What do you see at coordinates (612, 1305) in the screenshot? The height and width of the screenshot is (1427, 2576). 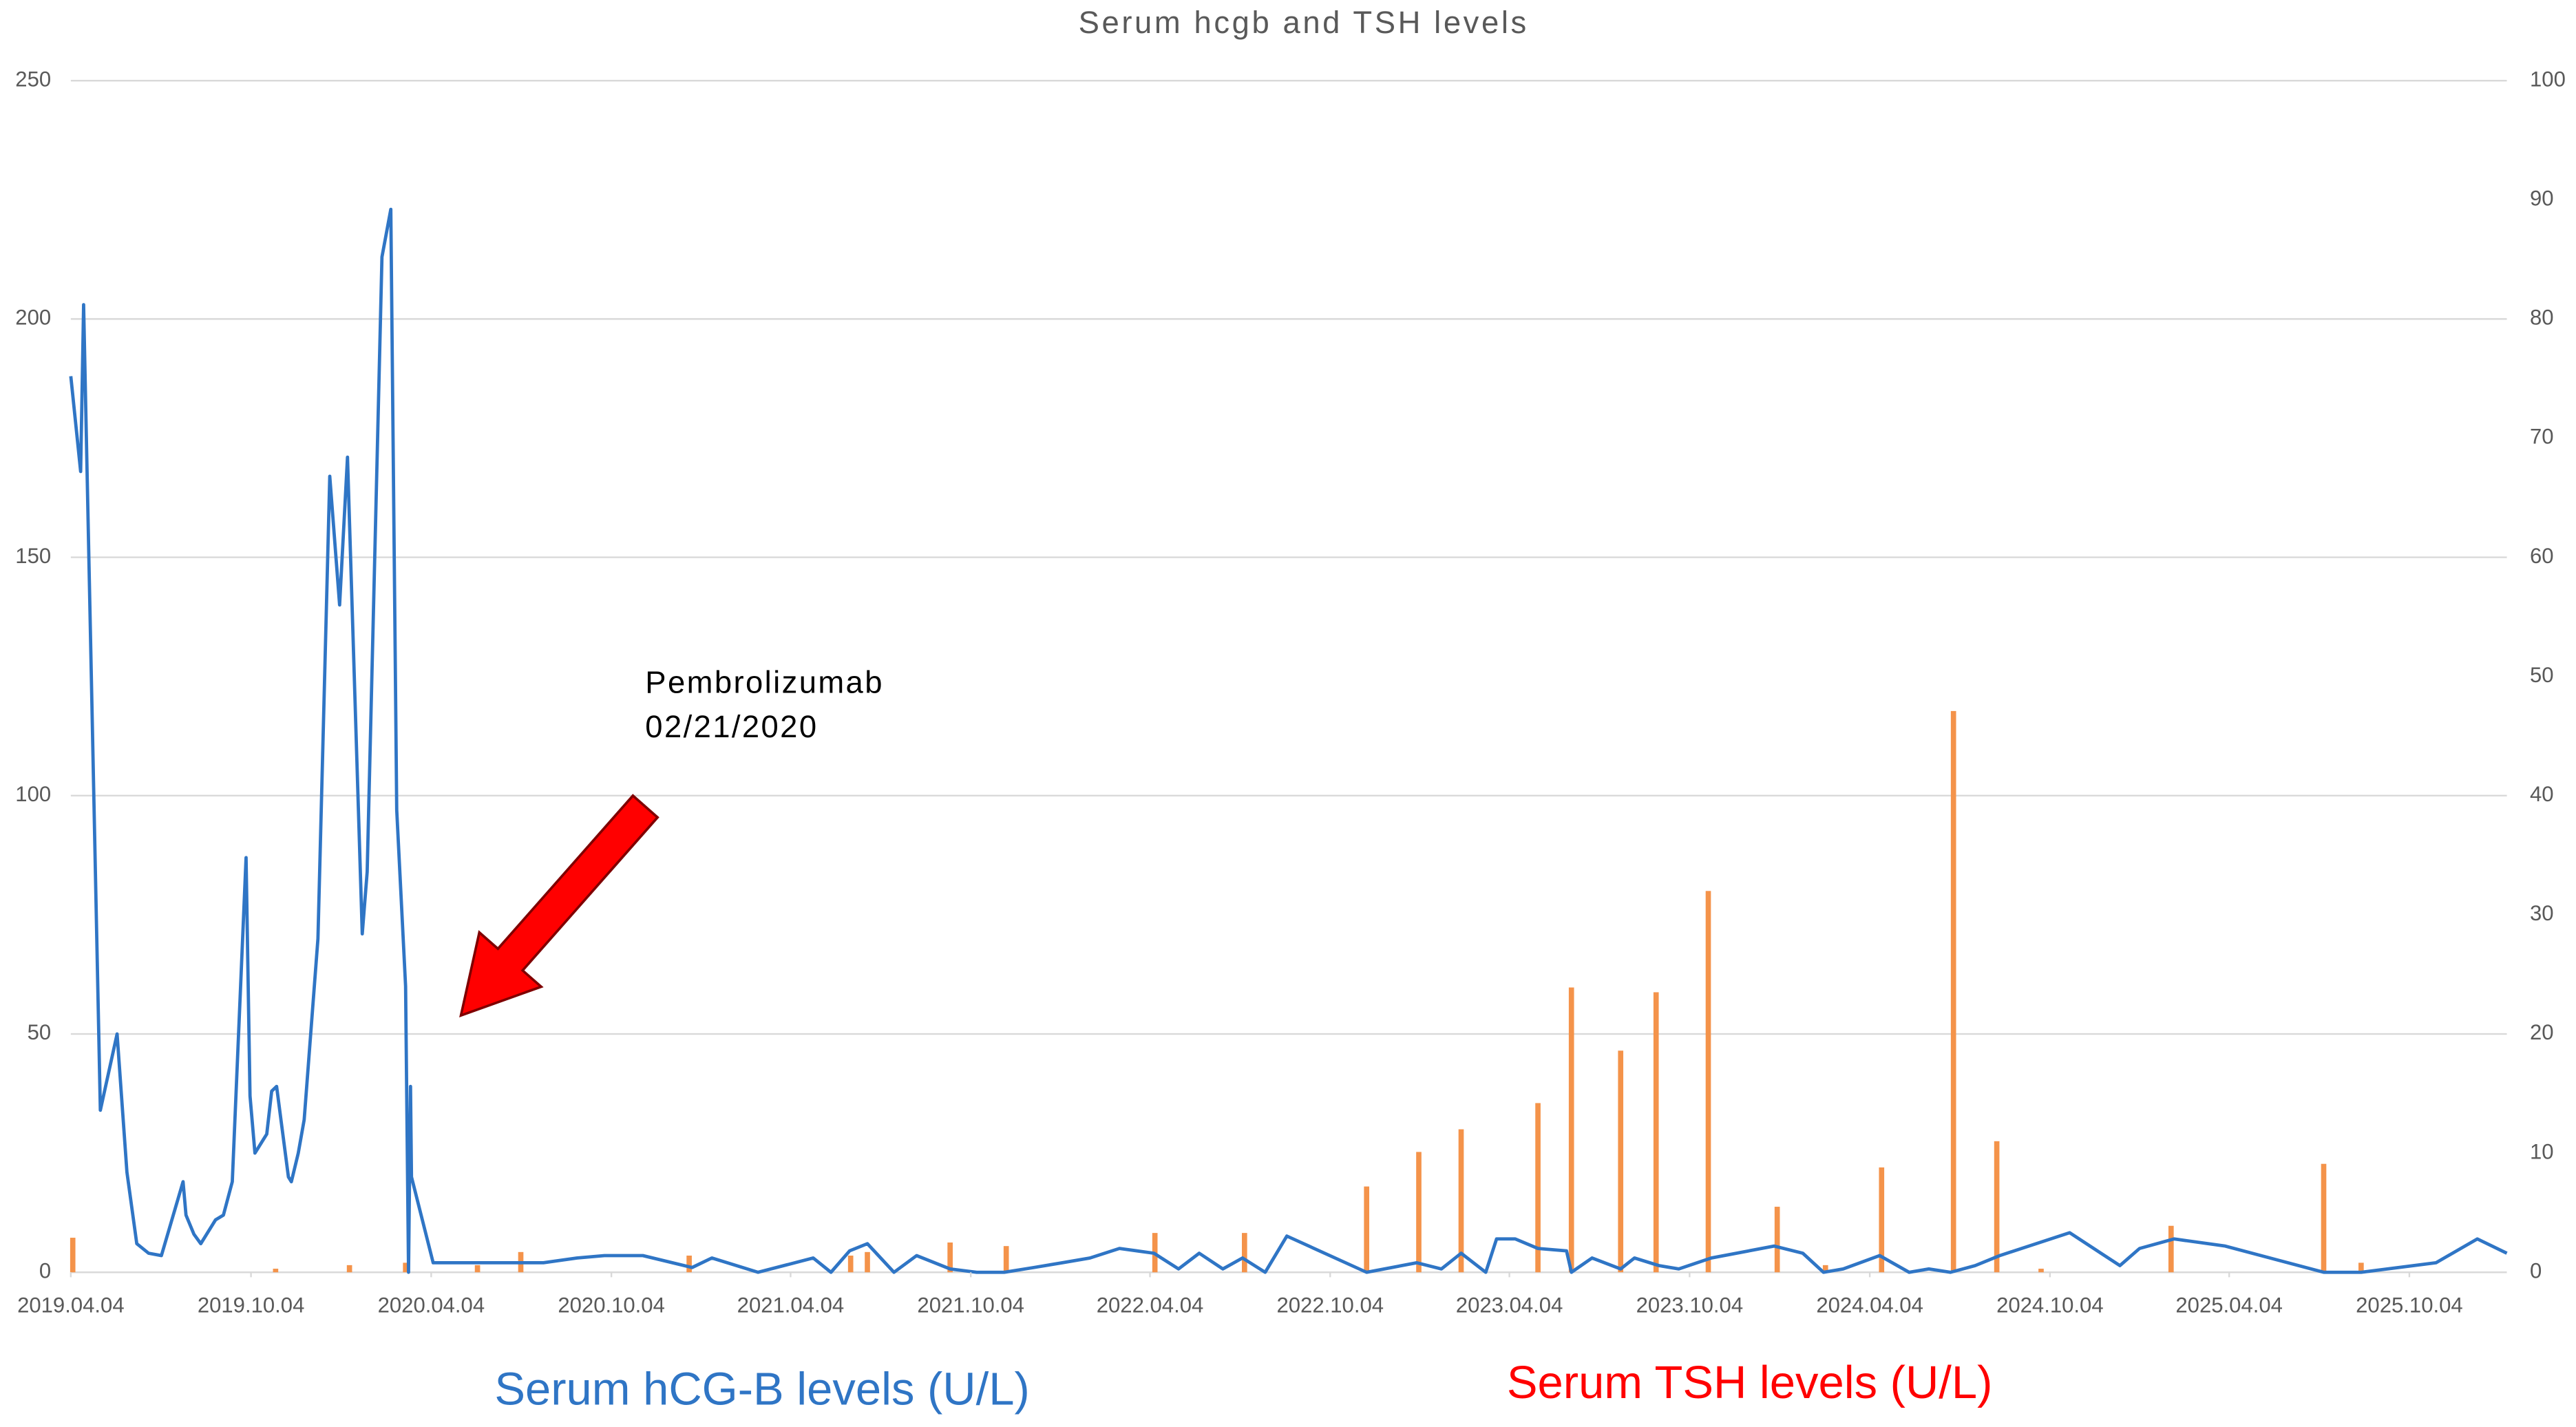 I see `x-tick-label: 2020.10.04` at bounding box center [612, 1305].